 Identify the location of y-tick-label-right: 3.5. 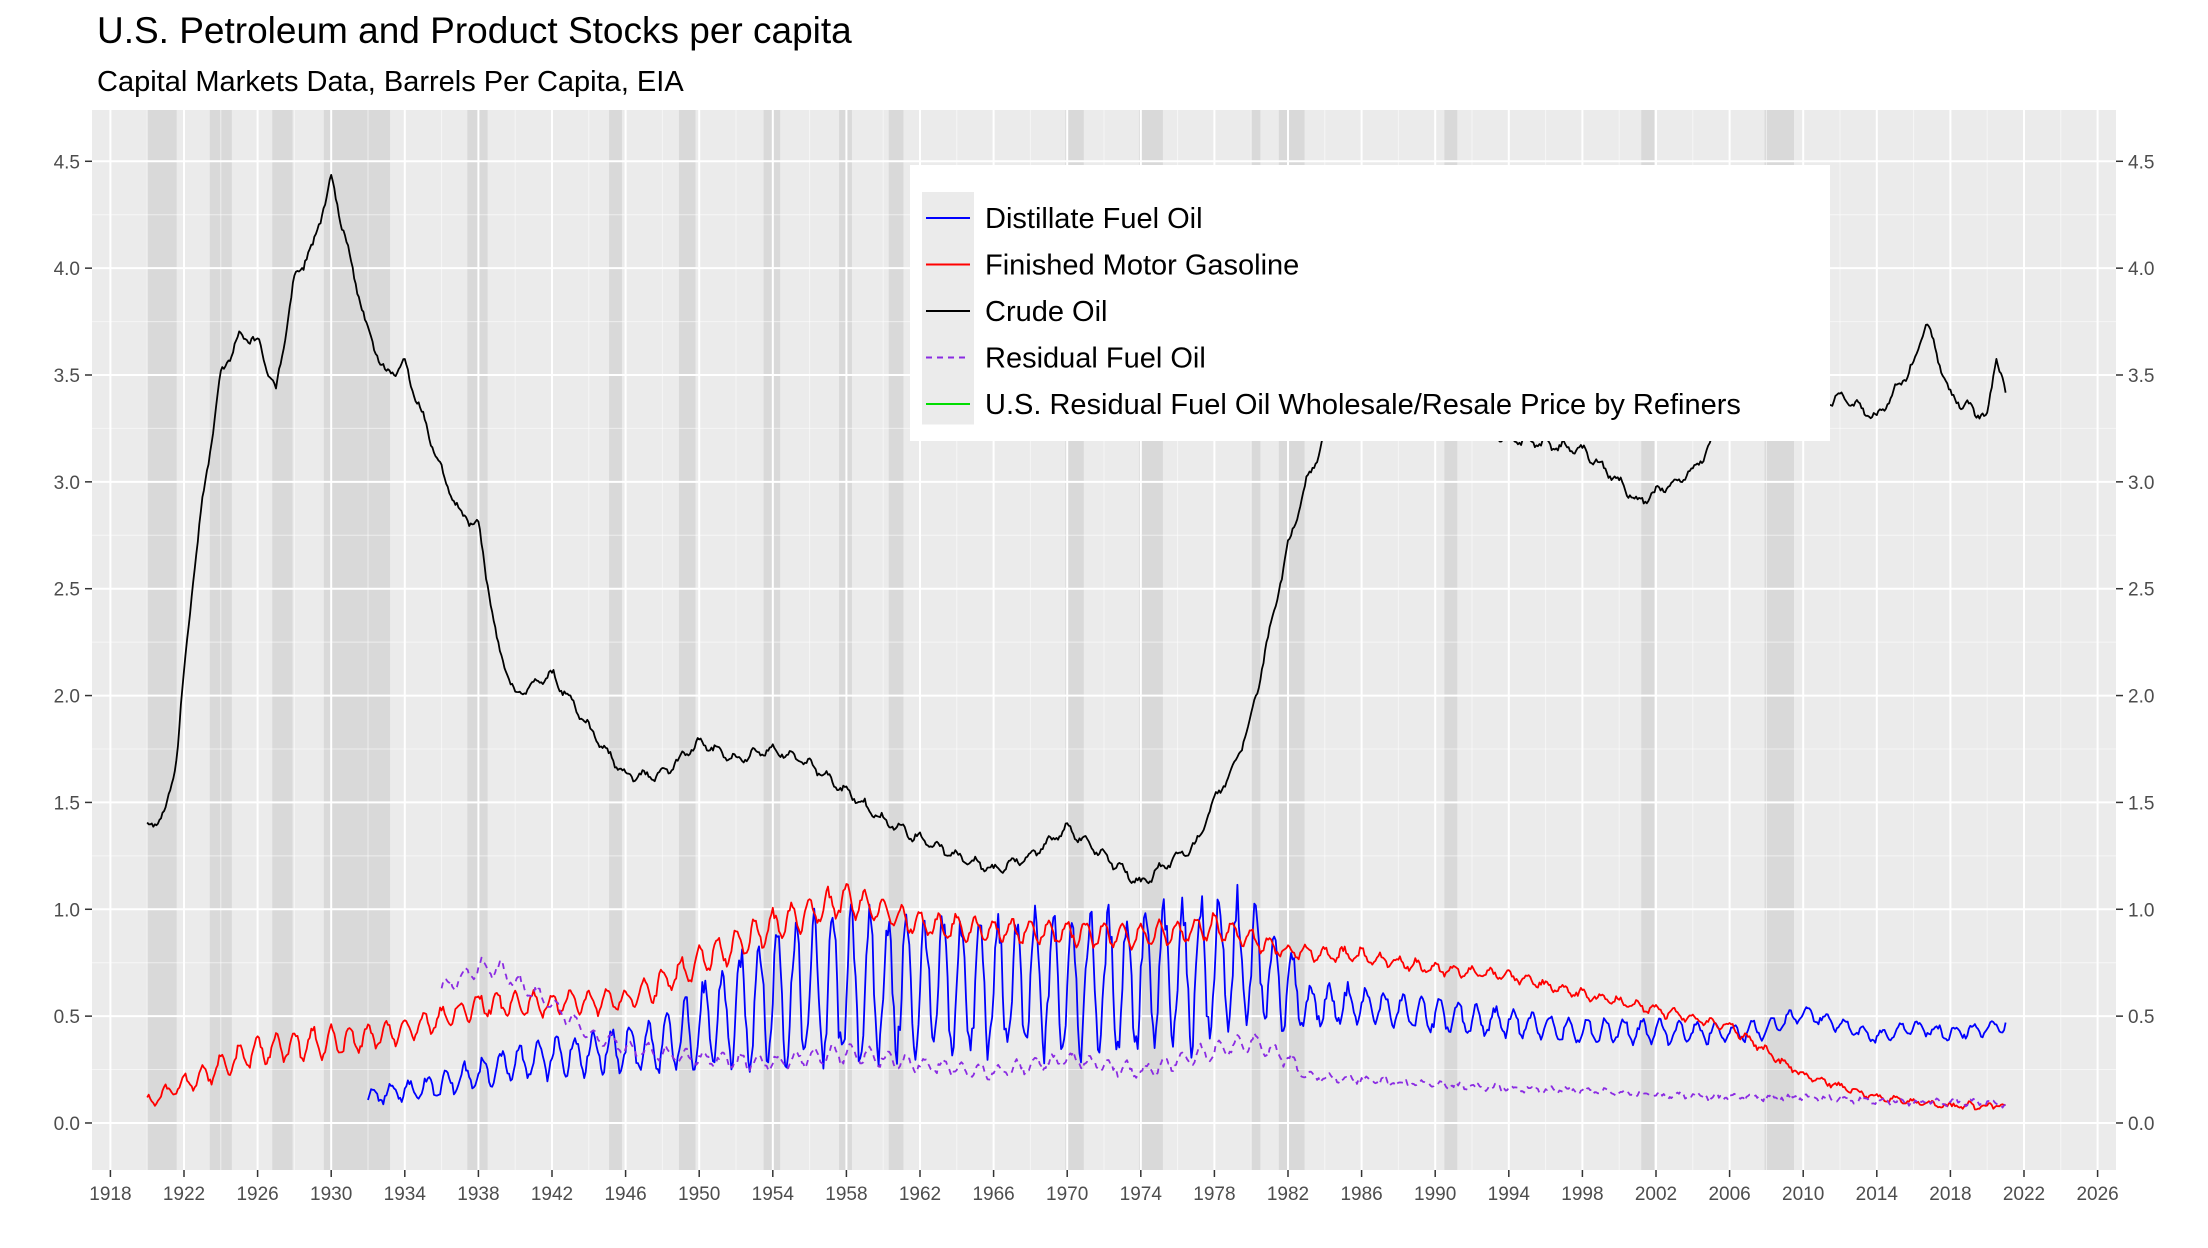
(2141, 376).